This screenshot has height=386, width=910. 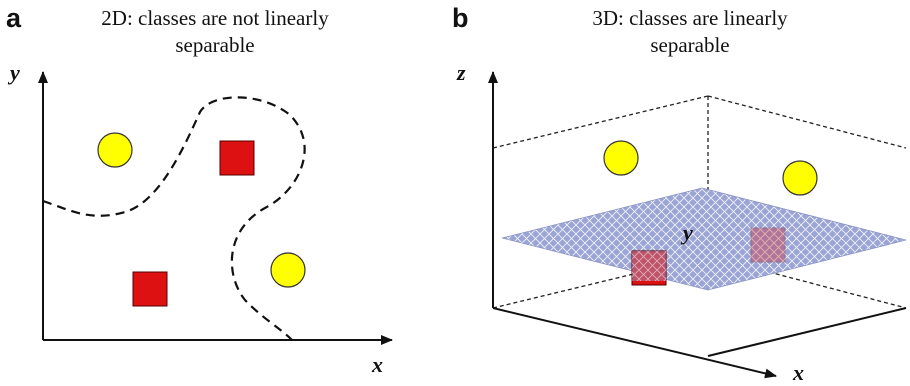 What do you see at coordinates (800, 178) in the screenshot?
I see `panel-b-circle-right` at bounding box center [800, 178].